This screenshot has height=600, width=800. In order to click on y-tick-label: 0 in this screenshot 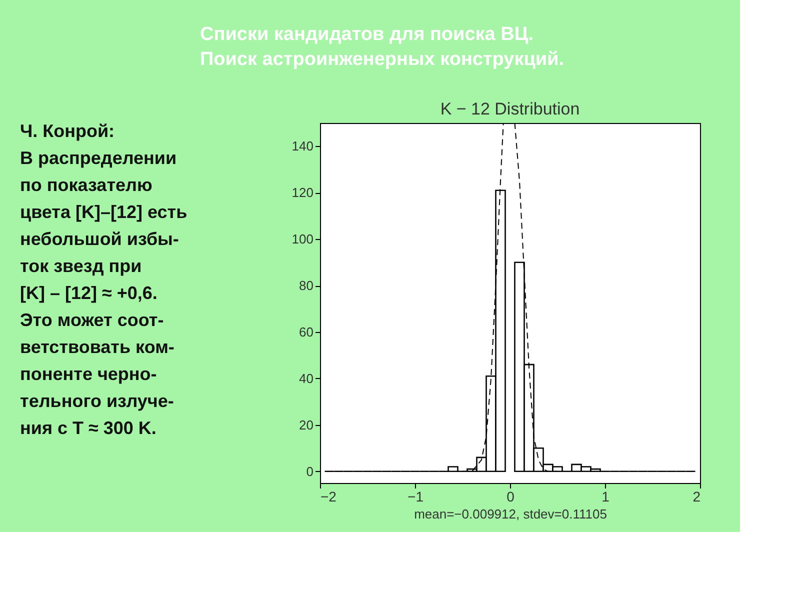, I will do `click(310, 471)`.